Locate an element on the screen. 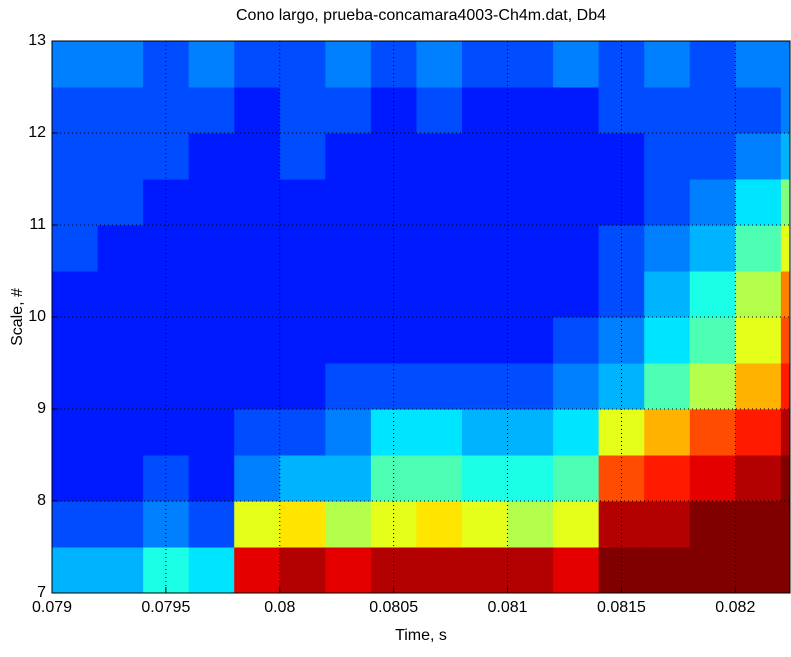 The width and height of the screenshot is (791, 657). x-axis-label: Time, s is located at coordinates (421, 635).